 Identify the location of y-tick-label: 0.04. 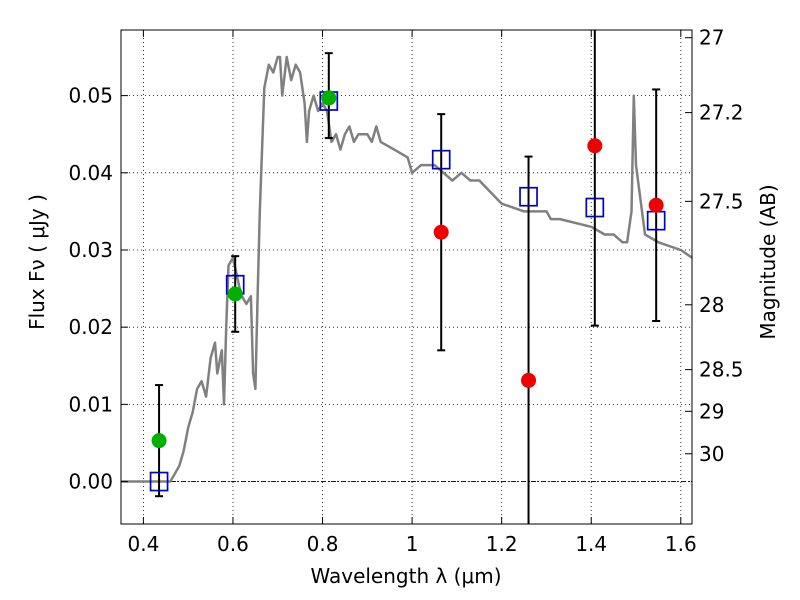
(90, 173).